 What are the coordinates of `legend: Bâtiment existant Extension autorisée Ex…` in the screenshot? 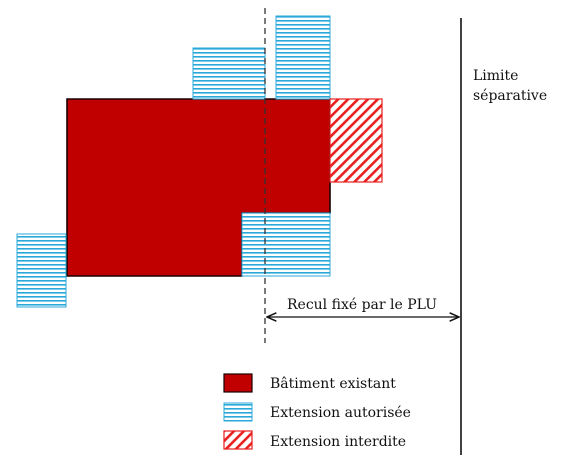 It's located at (317, 411).